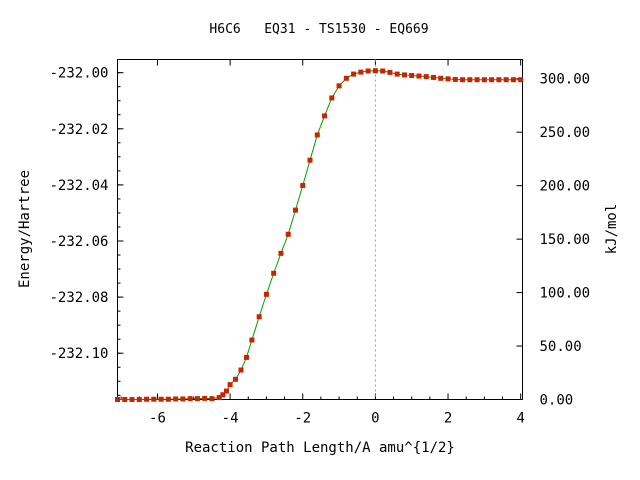 Image resolution: width=640 pixels, height=480 pixels. I want to click on y-tick-label: -232.06, so click(78, 242).